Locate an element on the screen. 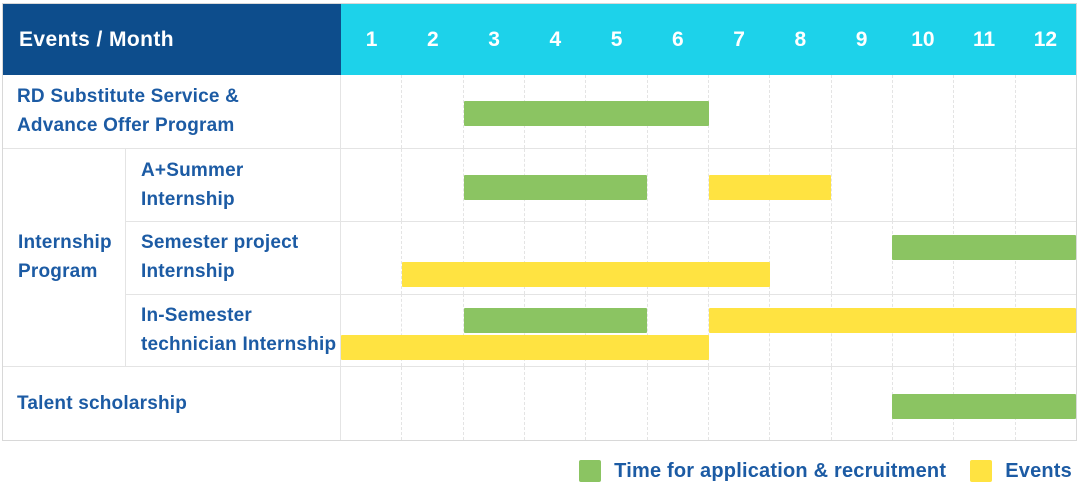  month-header-4: 4 is located at coordinates (555, 39).